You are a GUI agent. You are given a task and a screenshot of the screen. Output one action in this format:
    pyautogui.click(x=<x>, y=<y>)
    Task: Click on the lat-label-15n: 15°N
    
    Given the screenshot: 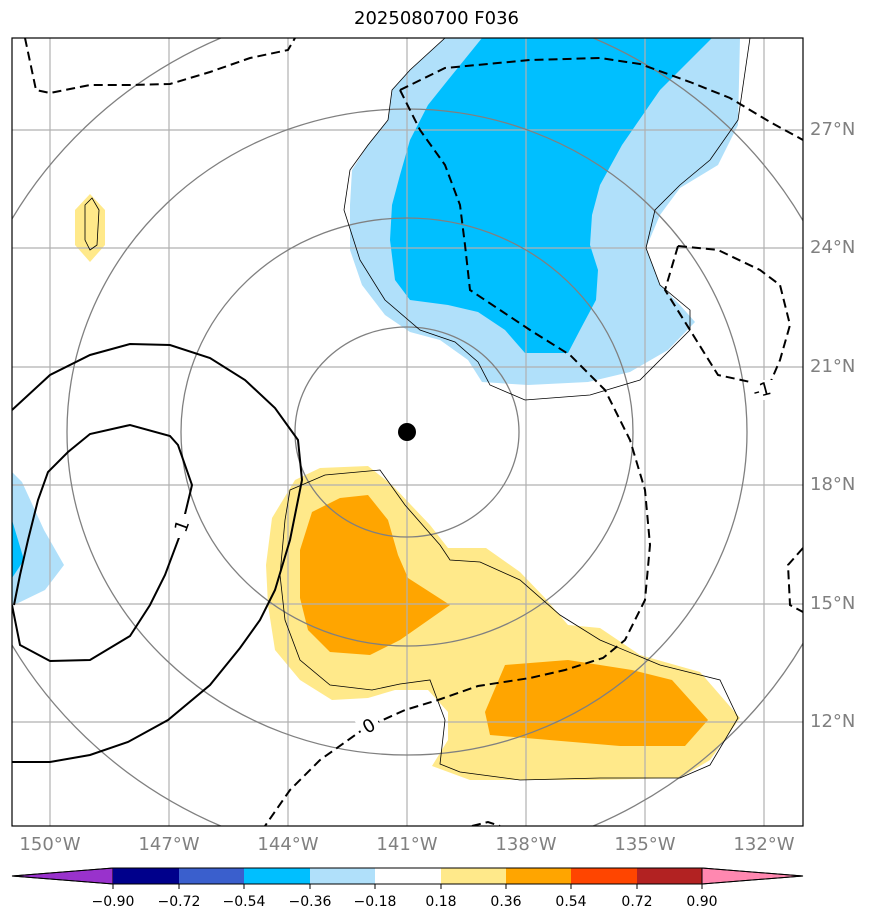 What is the action you would take?
    pyautogui.click(x=833, y=603)
    